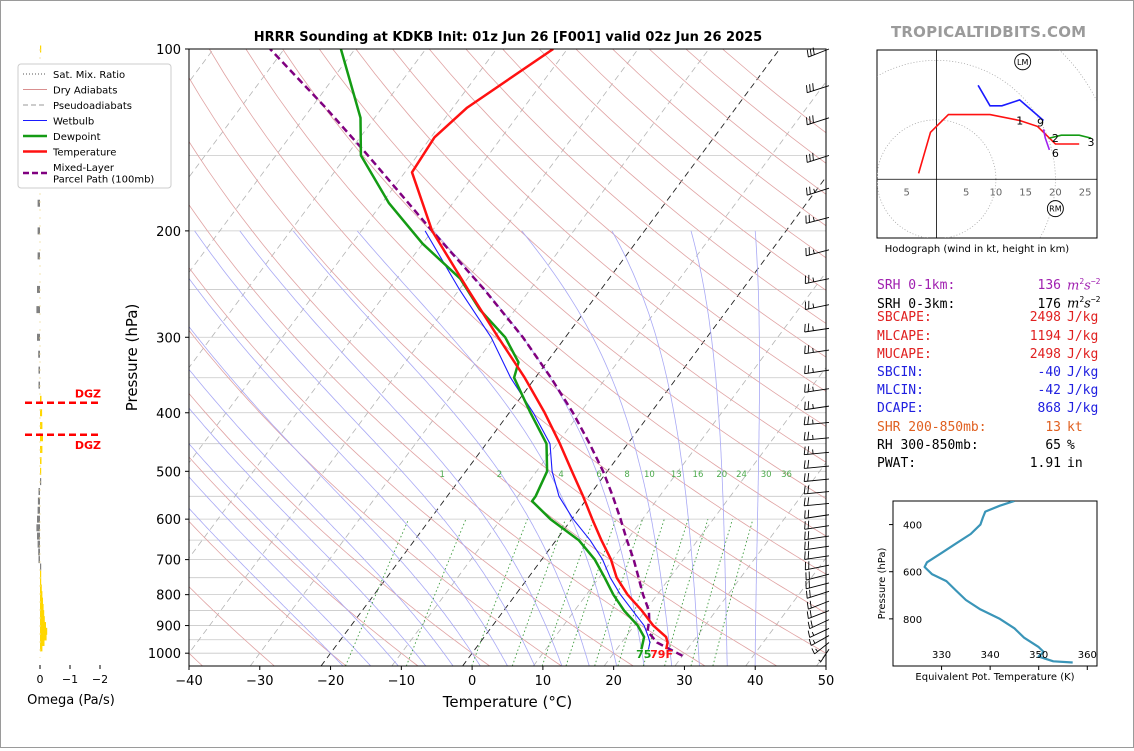  What do you see at coordinates (698, 475) in the screenshot?
I see `mixing-ratio-label: 16` at bounding box center [698, 475].